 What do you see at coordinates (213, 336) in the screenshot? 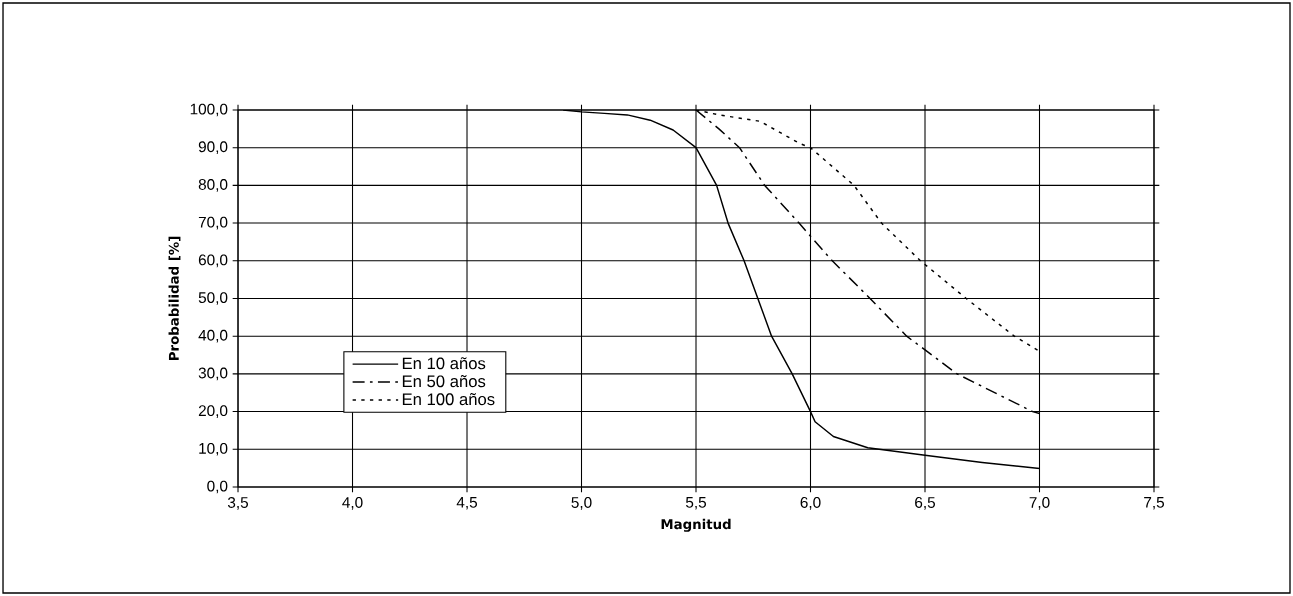
I see `y-tick-label: 40,0` at bounding box center [213, 336].